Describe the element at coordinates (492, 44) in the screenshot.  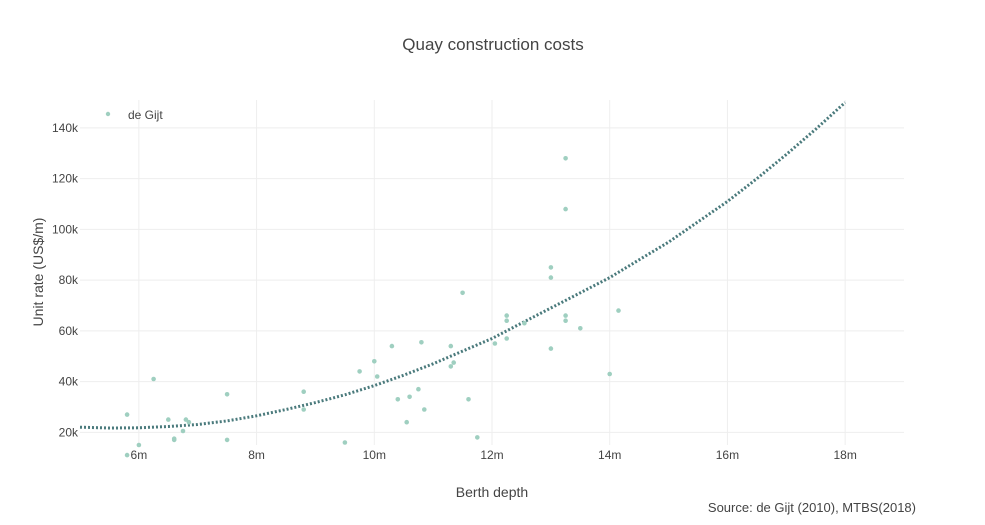
I see `chart-title: Quay construction costs` at that location.